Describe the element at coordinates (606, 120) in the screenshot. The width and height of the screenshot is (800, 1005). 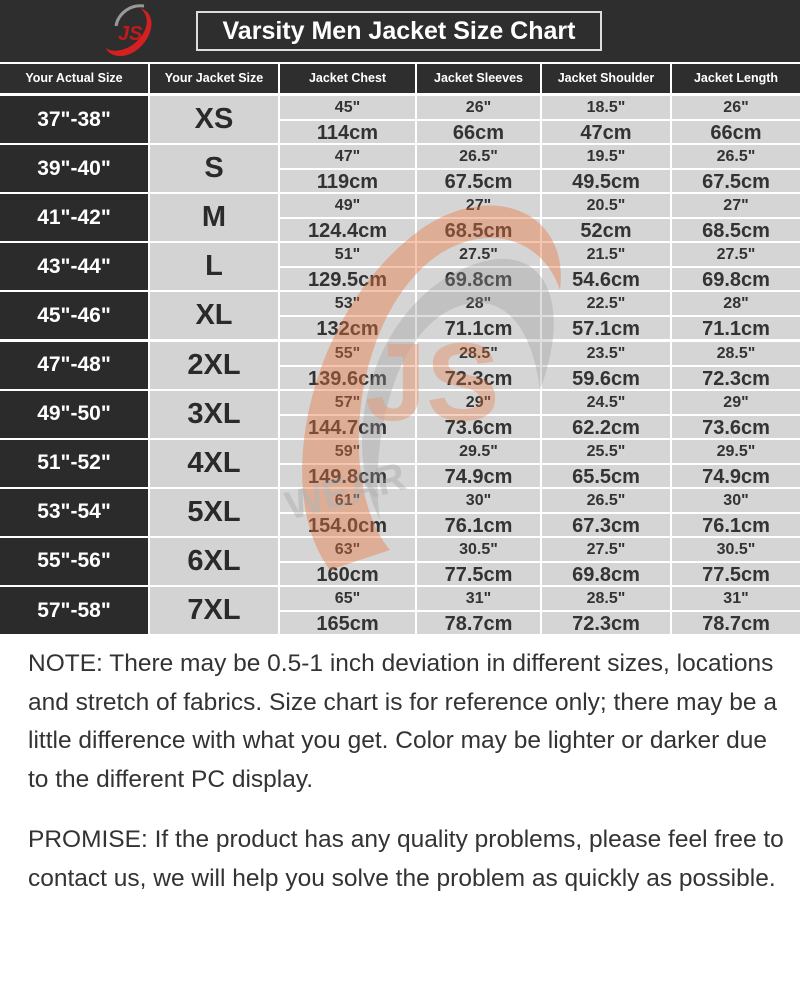
I see `shoulder-cell: 18.5" 47cm` at that location.